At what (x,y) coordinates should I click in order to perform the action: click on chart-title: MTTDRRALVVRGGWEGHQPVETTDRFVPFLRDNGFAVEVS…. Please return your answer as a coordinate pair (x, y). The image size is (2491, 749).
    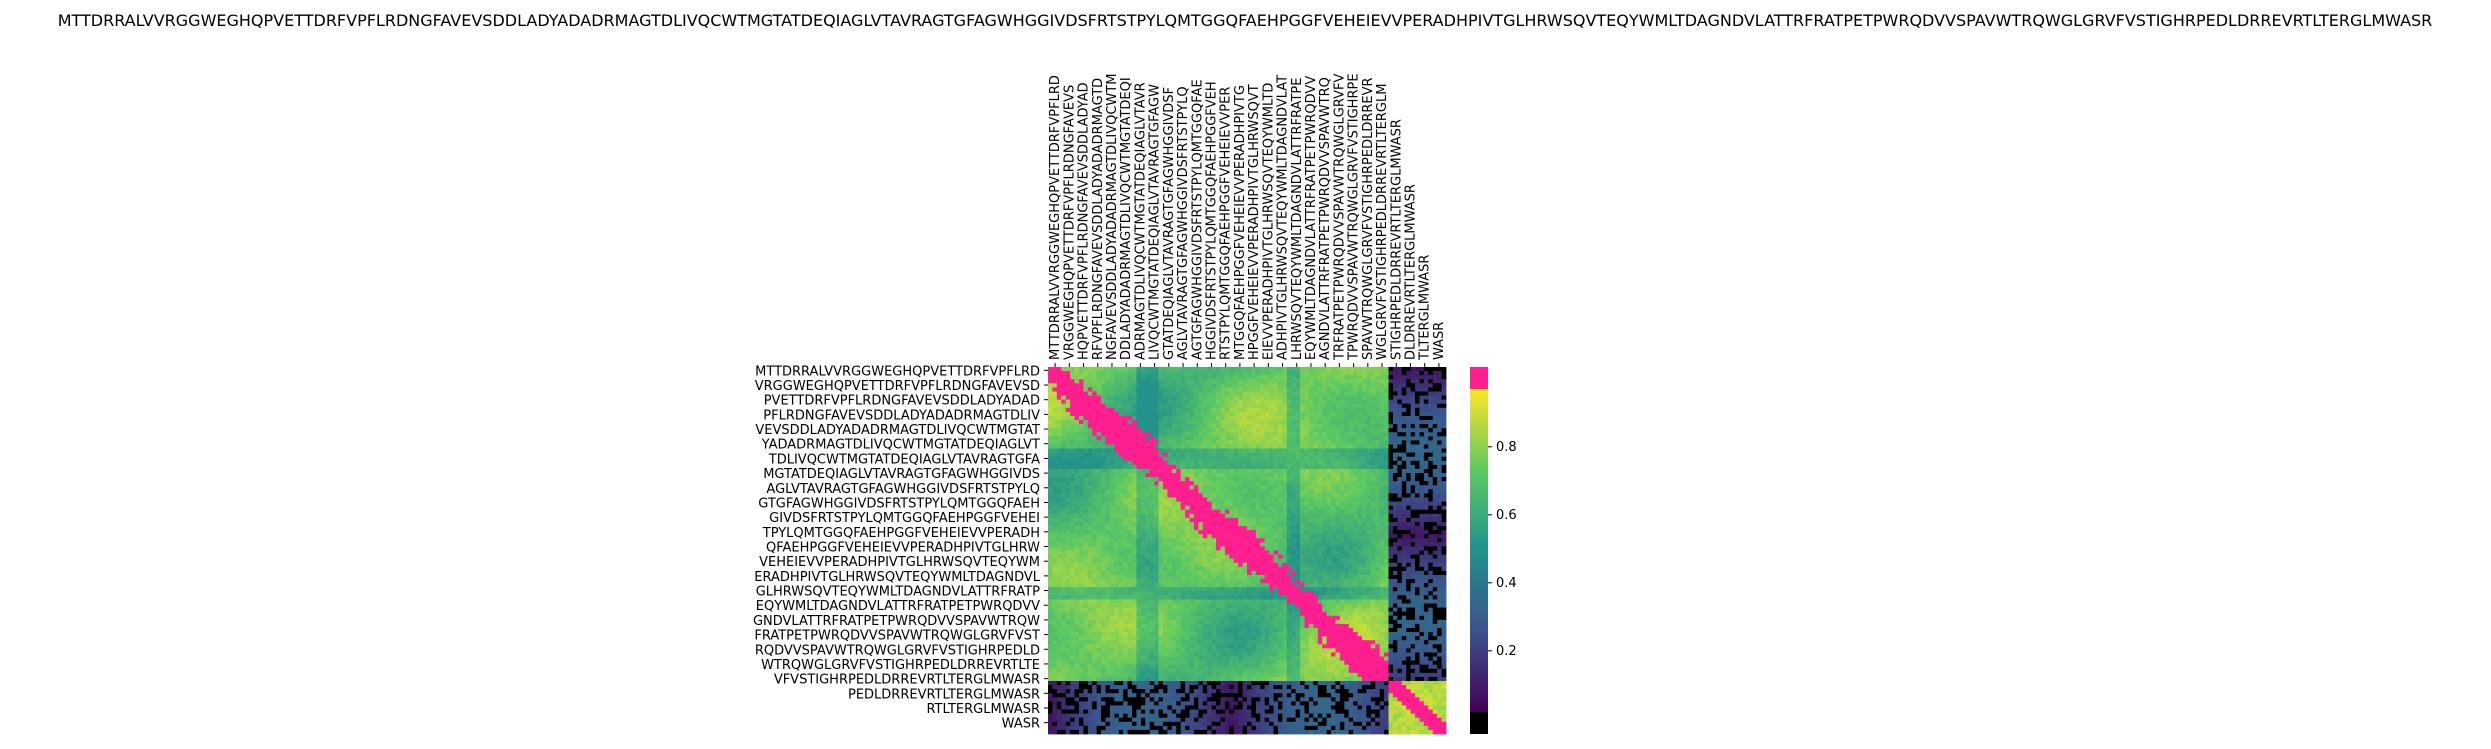
    Looking at the image, I should click on (1245, 20).